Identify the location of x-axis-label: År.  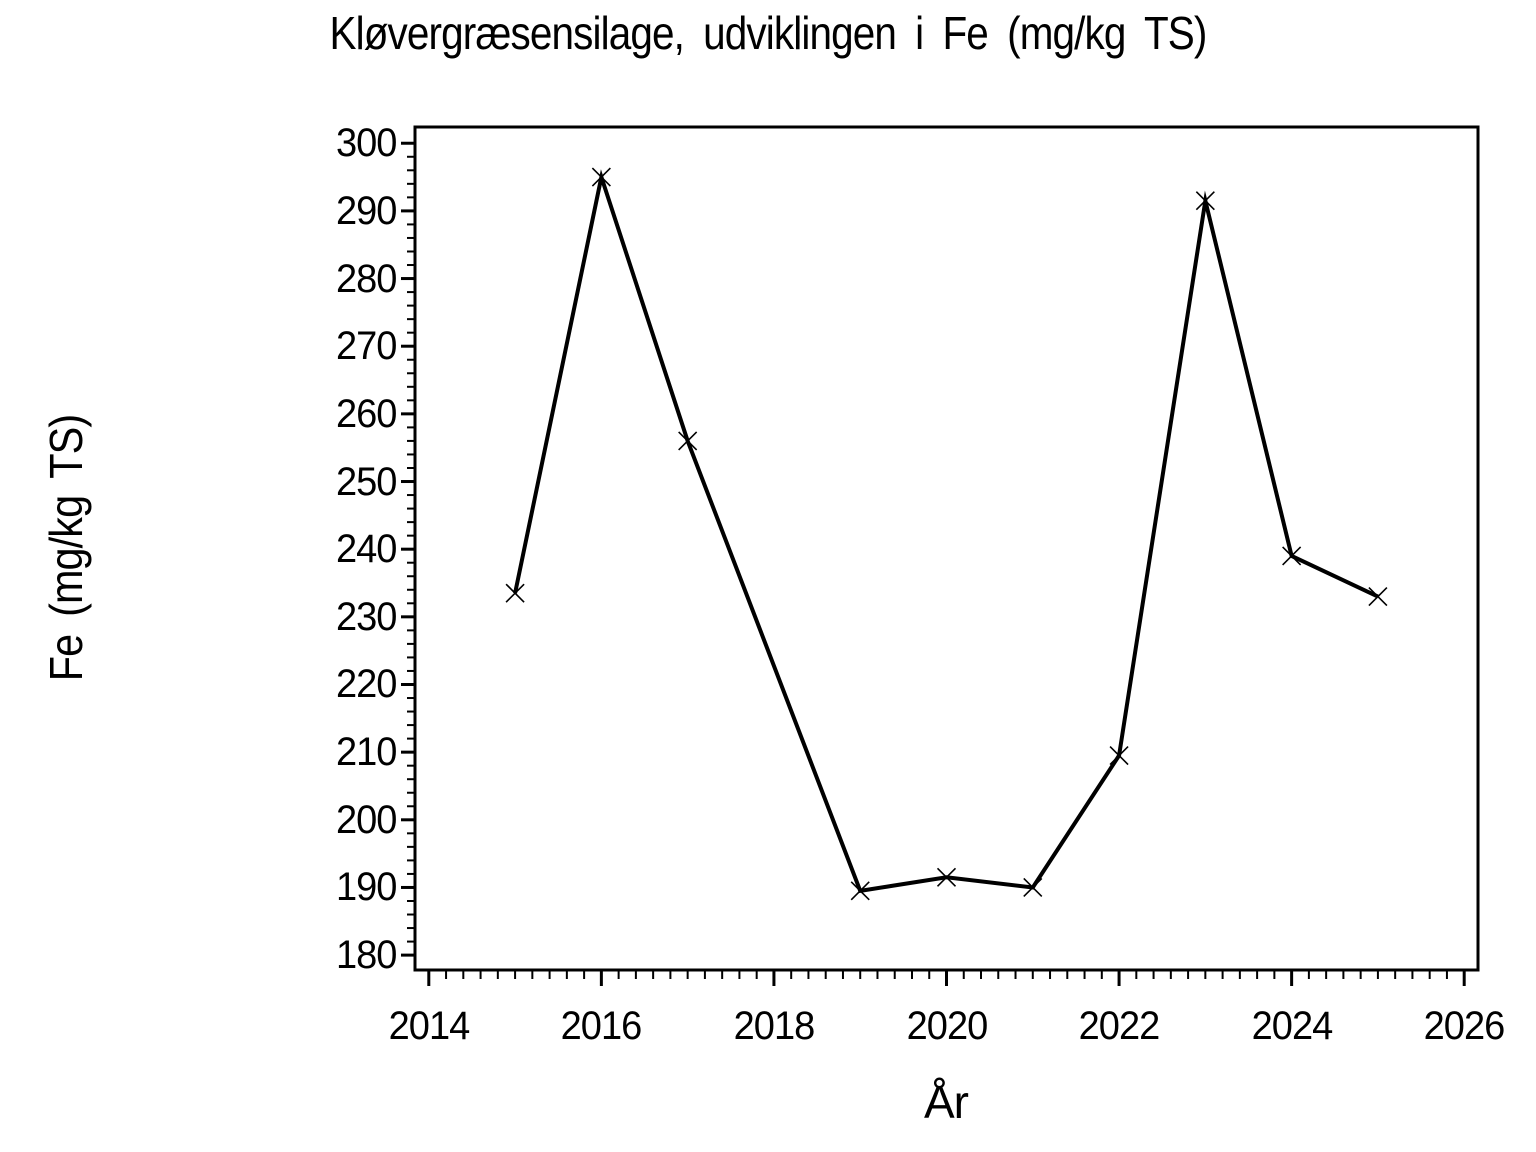
(946, 1102).